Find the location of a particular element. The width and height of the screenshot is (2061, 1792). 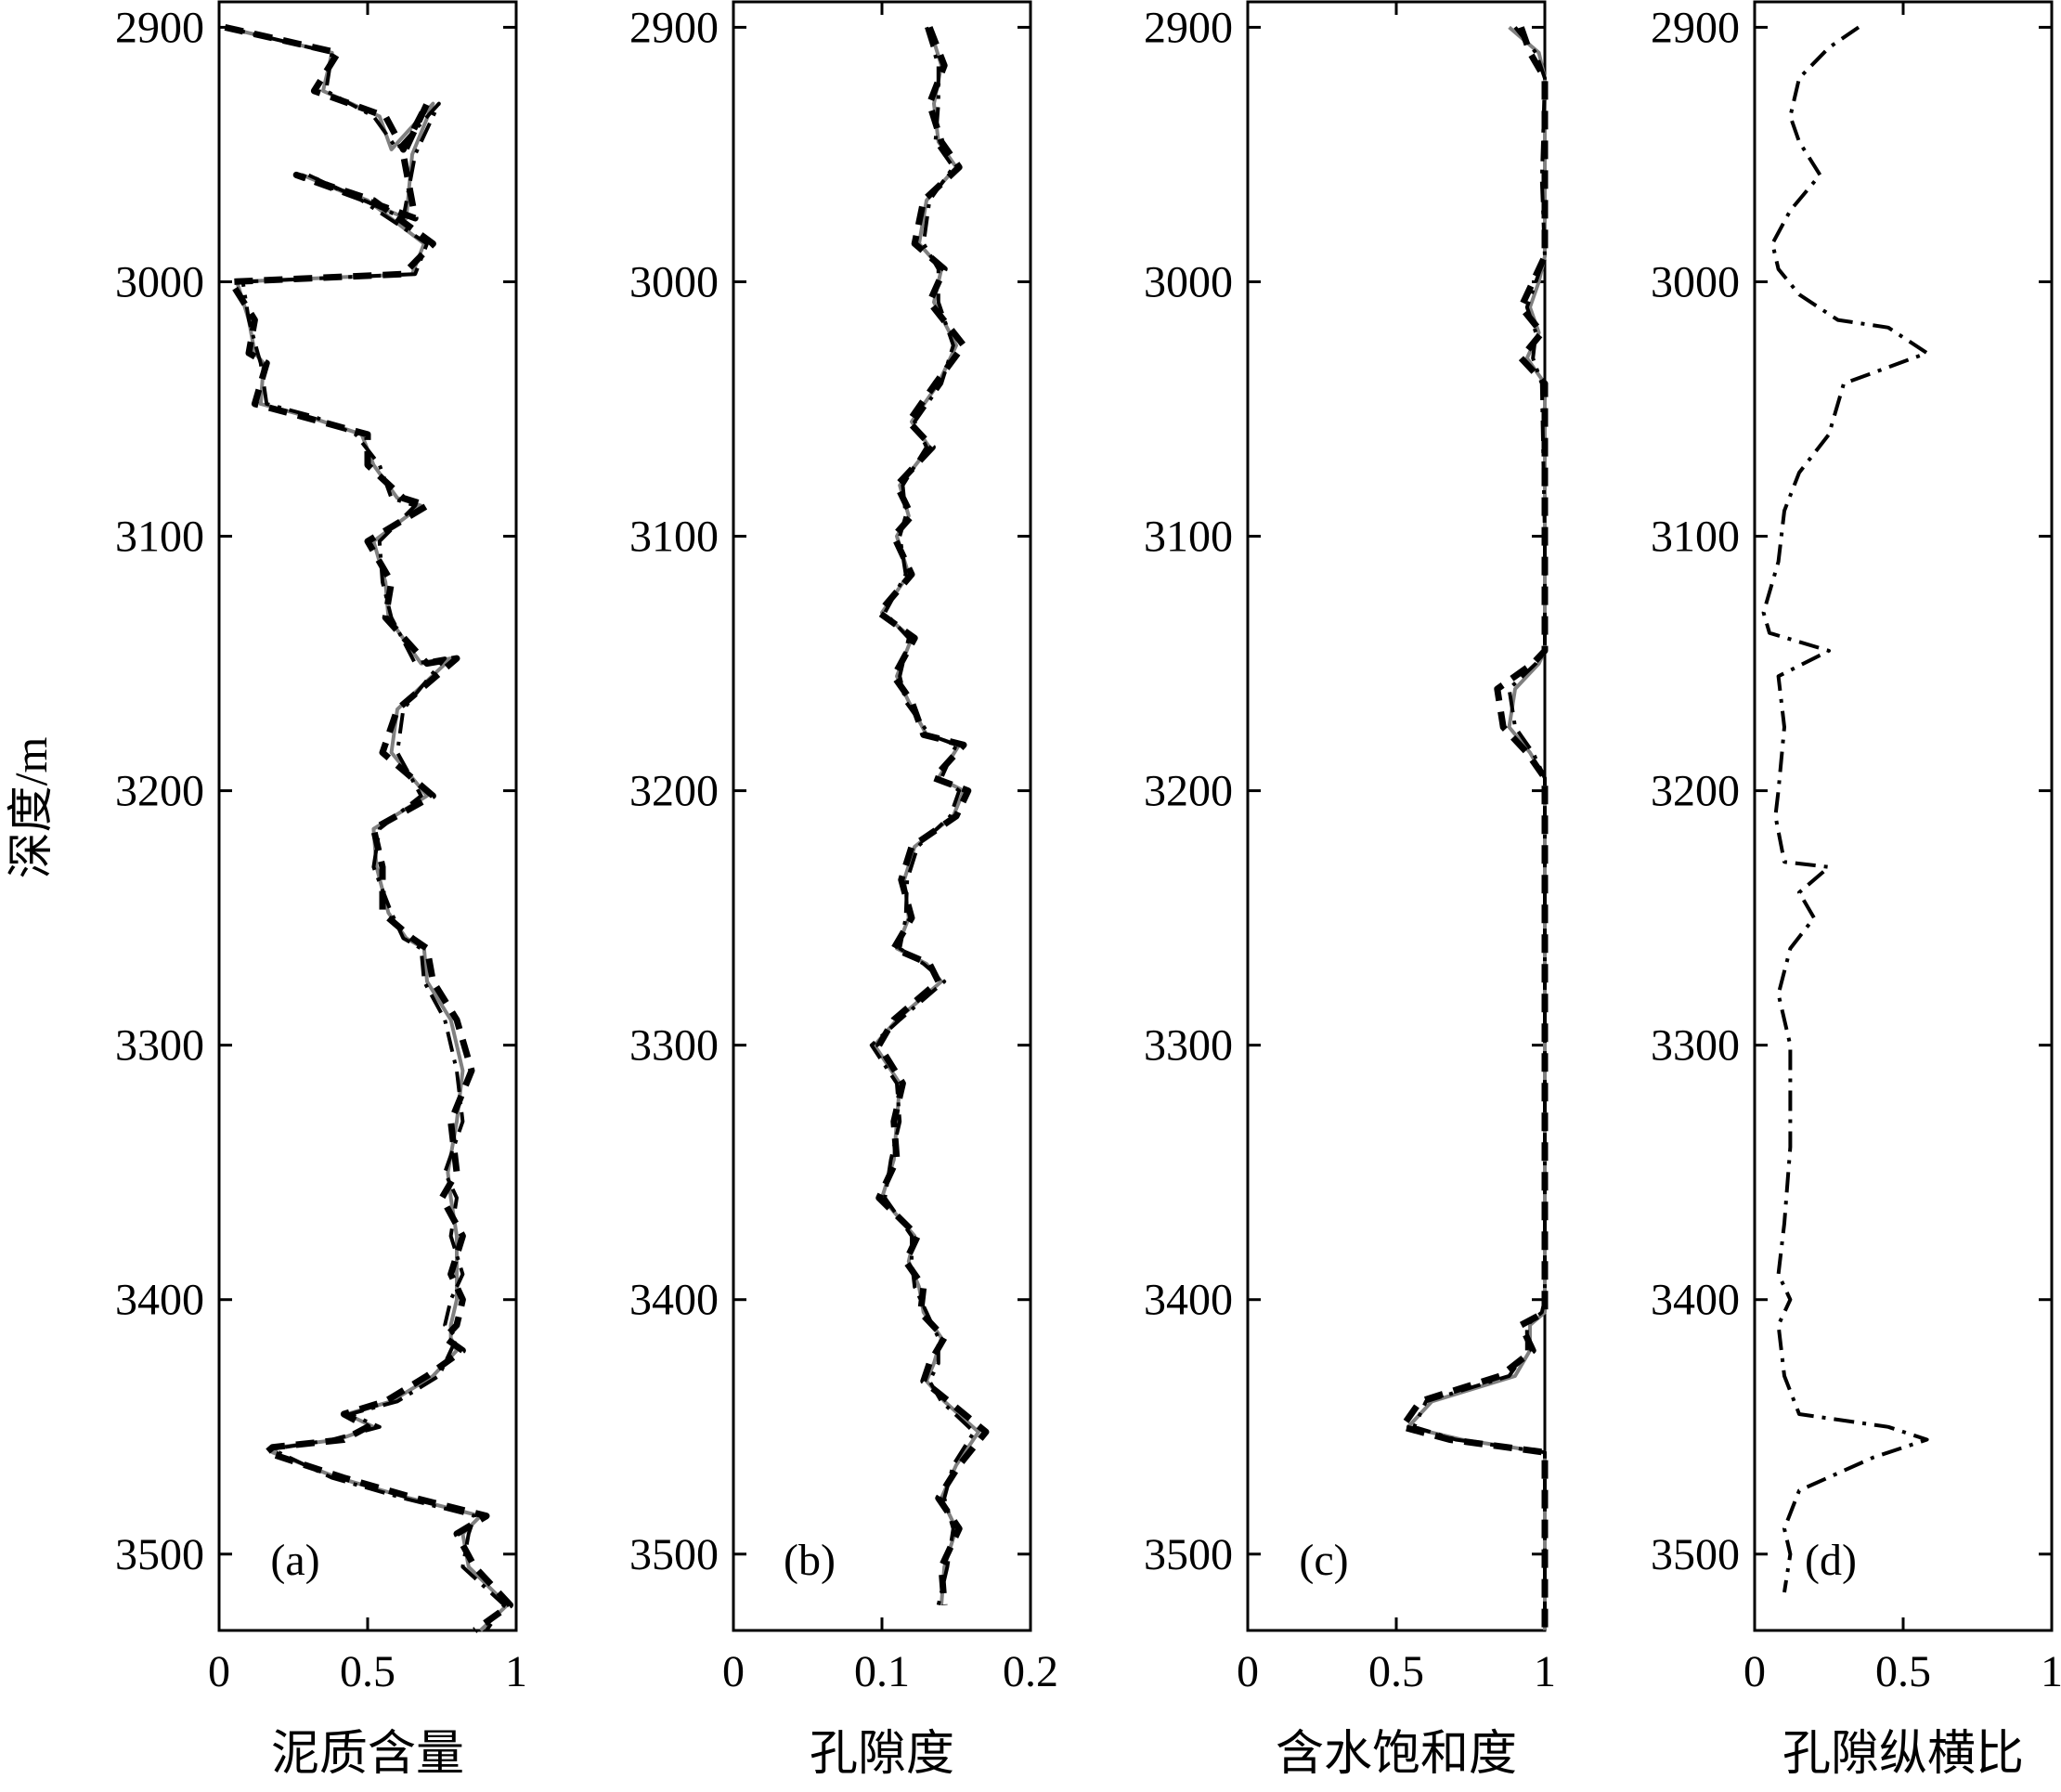

x-axis-label: 泥质含量 is located at coordinates (367, 1755).